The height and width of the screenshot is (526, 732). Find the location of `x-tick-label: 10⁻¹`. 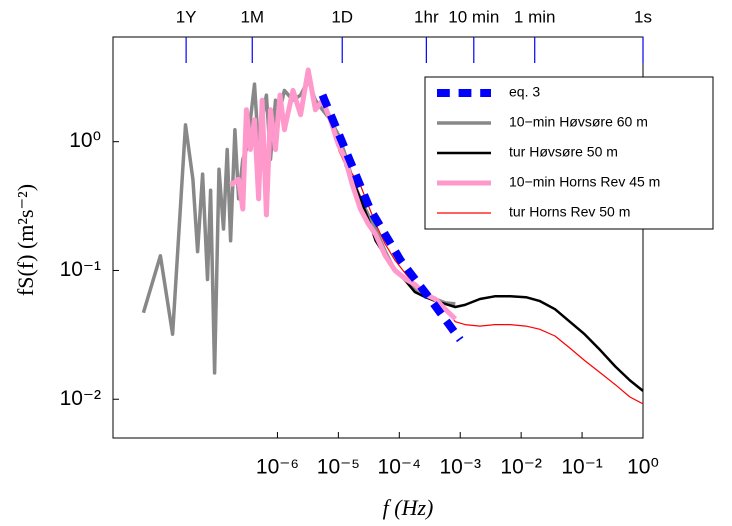

x-tick-label: 10⁻¹ is located at coordinates (581, 467).